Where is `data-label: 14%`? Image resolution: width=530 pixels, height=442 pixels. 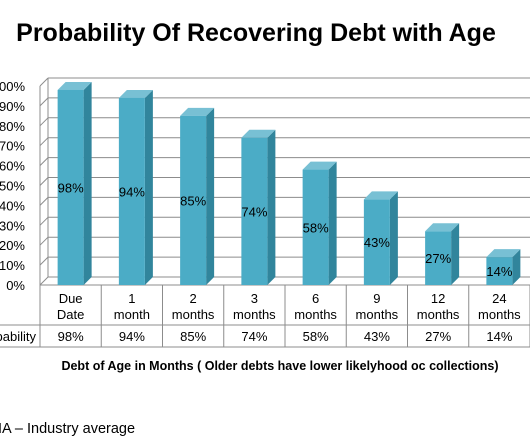 data-label: 14% is located at coordinates (499, 271).